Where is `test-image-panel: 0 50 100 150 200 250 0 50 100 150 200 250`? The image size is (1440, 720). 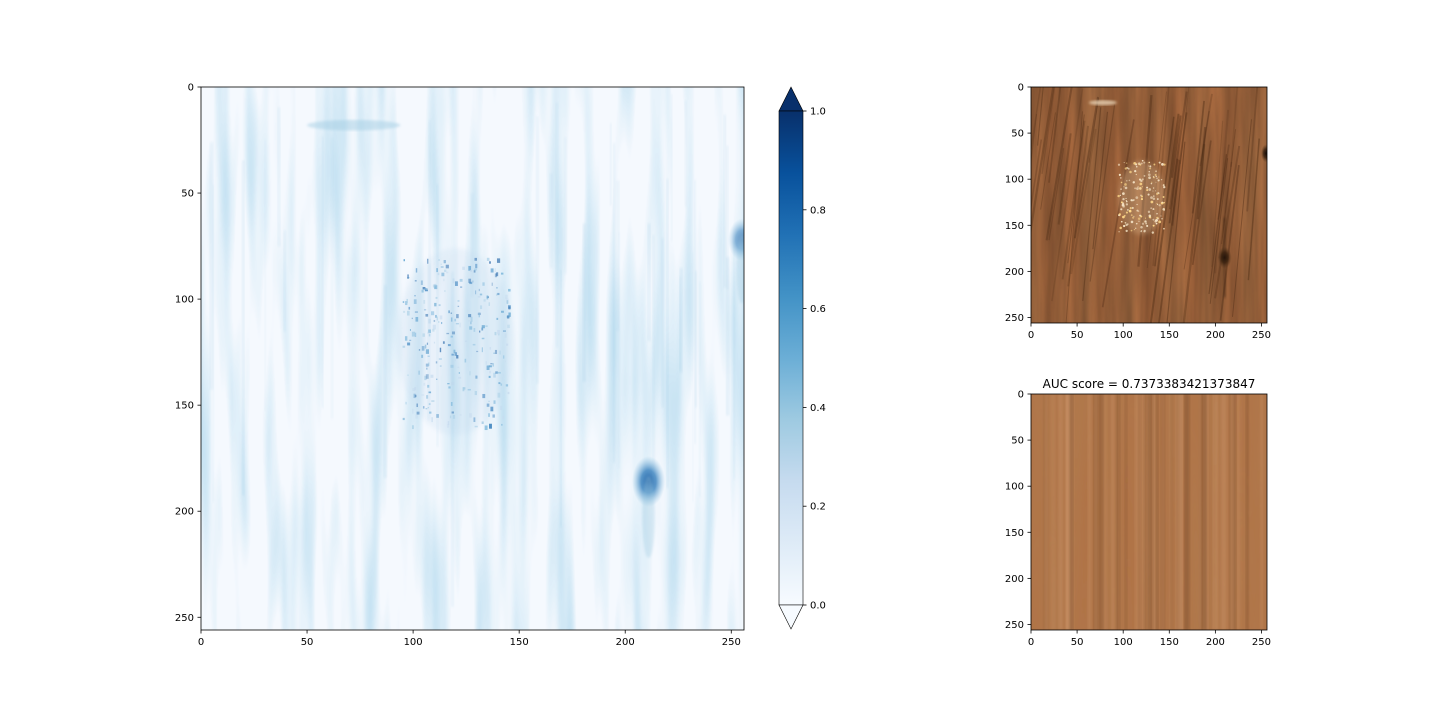 test-image-panel: 0 50 100 150 200 250 0 50 100 150 200 250 is located at coordinates (1138, 212).